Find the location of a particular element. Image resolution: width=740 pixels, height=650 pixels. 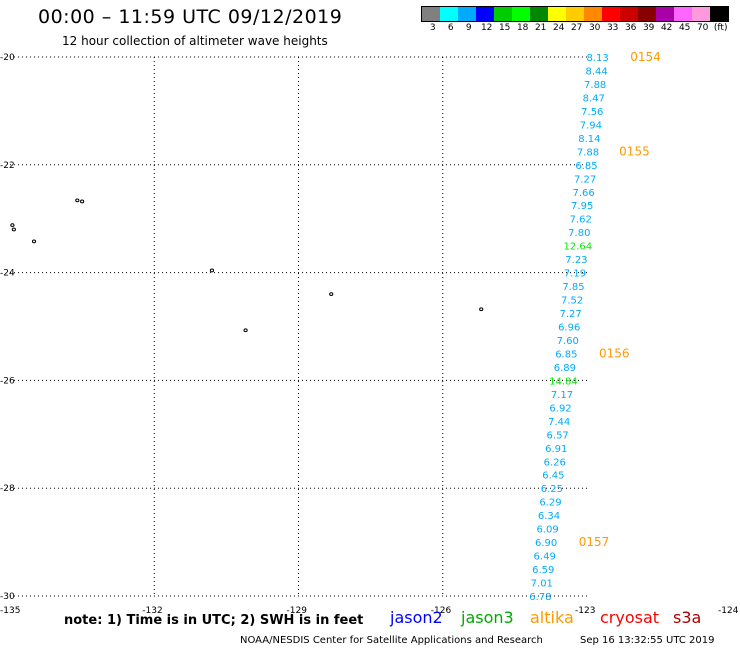

swh-value: 12.64 is located at coordinates (578, 247).